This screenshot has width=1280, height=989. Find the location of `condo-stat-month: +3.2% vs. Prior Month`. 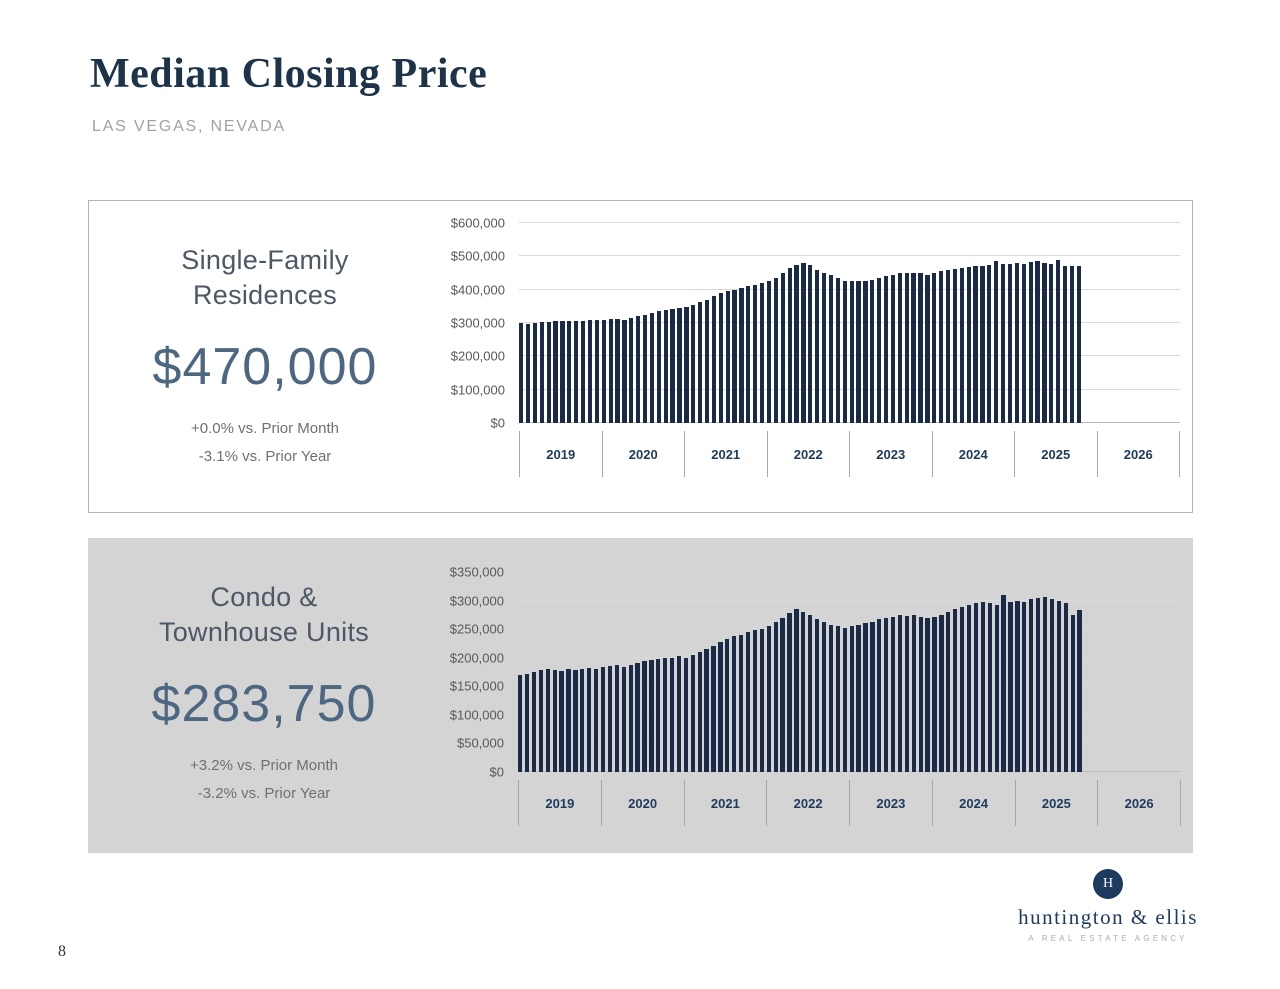

condo-stat-month: +3.2% vs. Prior Month is located at coordinates (264, 766).